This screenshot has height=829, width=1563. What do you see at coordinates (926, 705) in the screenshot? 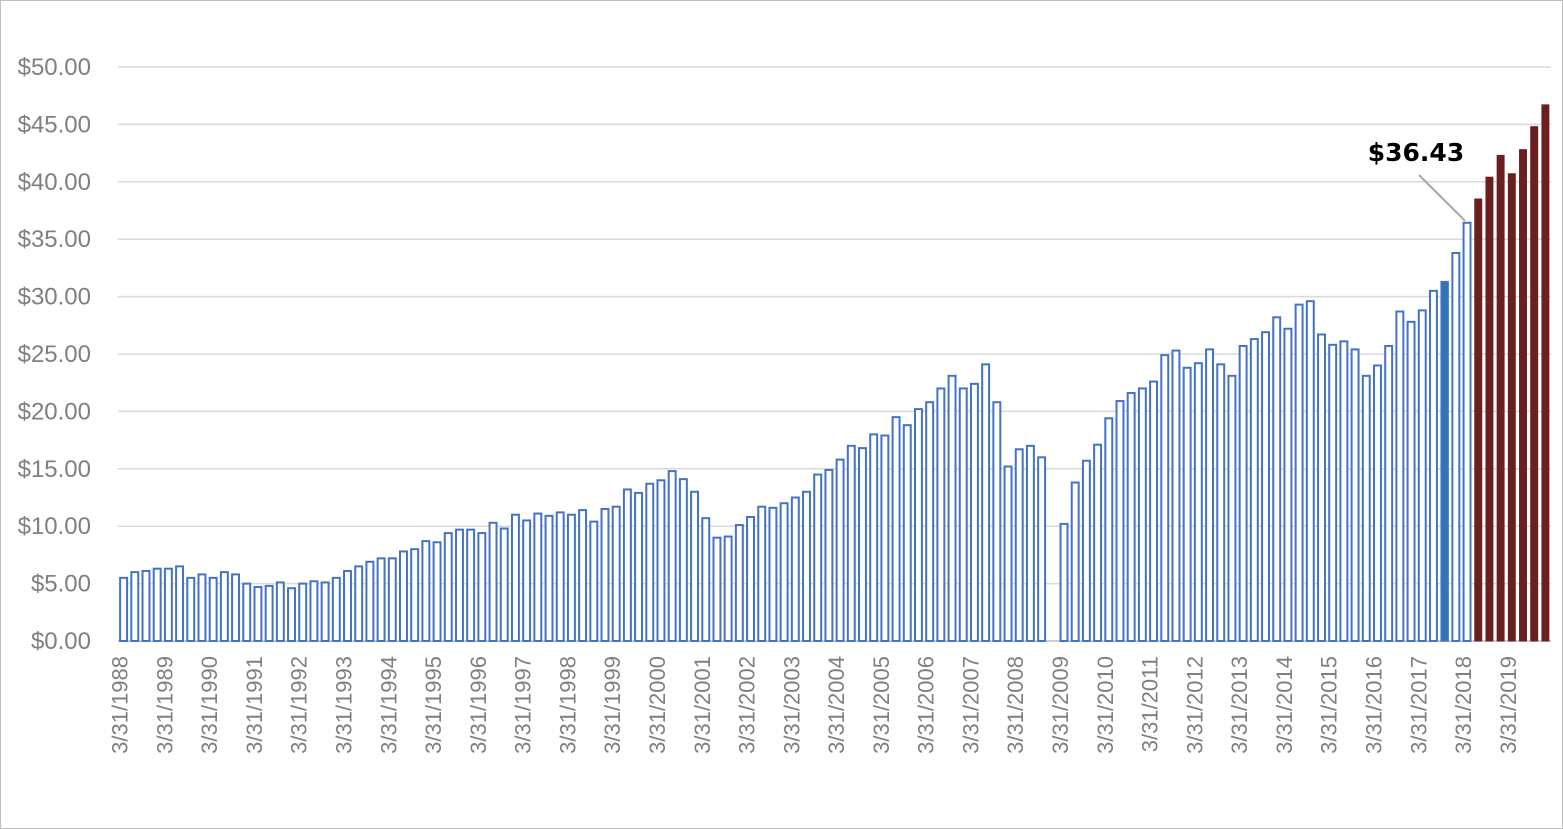
I see `x-tick-label: 3/31/2006` at bounding box center [926, 705].